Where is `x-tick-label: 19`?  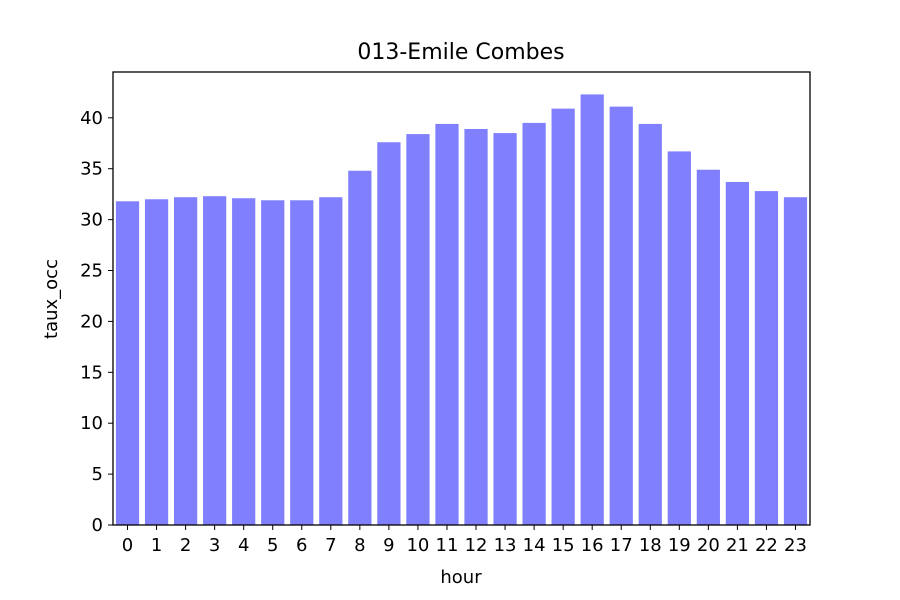 x-tick-label: 19 is located at coordinates (679, 545).